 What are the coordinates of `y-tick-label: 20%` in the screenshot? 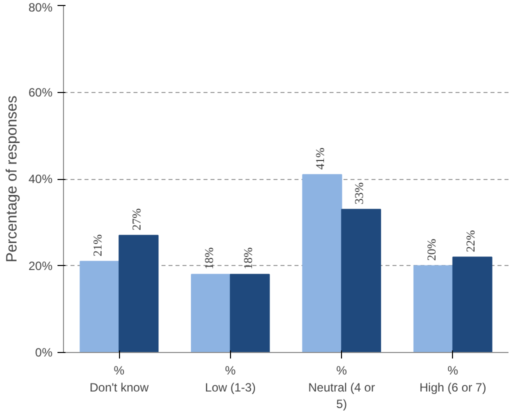 It's located at (40, 265).